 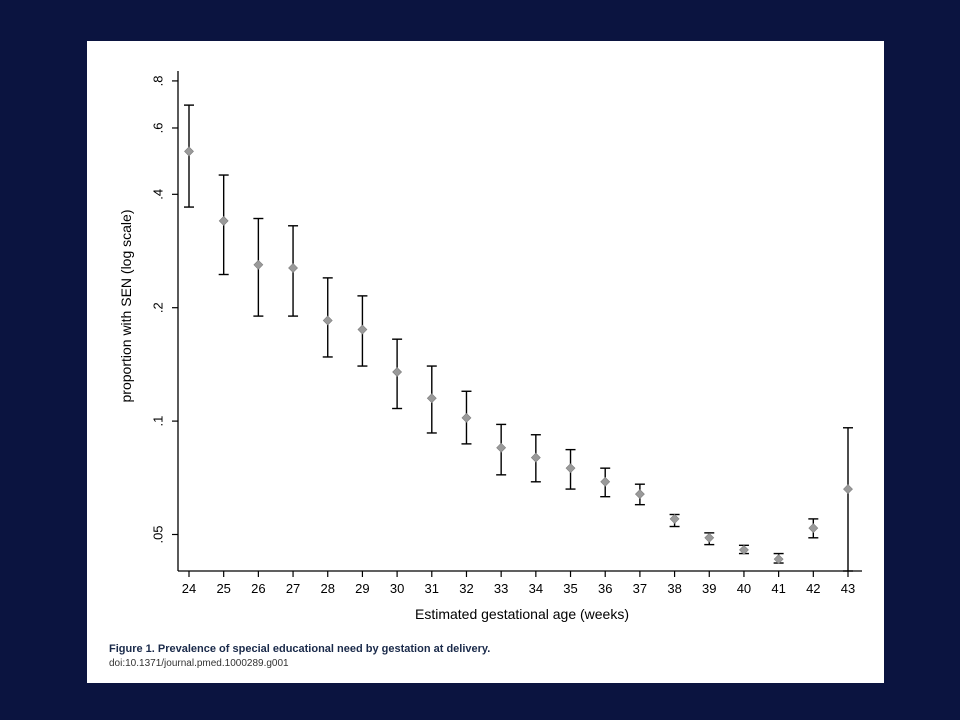 What do you see at coordinates (157, 421) in the screenshot?
I see `y-tick-label: .1` at bounding box center [157, 421].